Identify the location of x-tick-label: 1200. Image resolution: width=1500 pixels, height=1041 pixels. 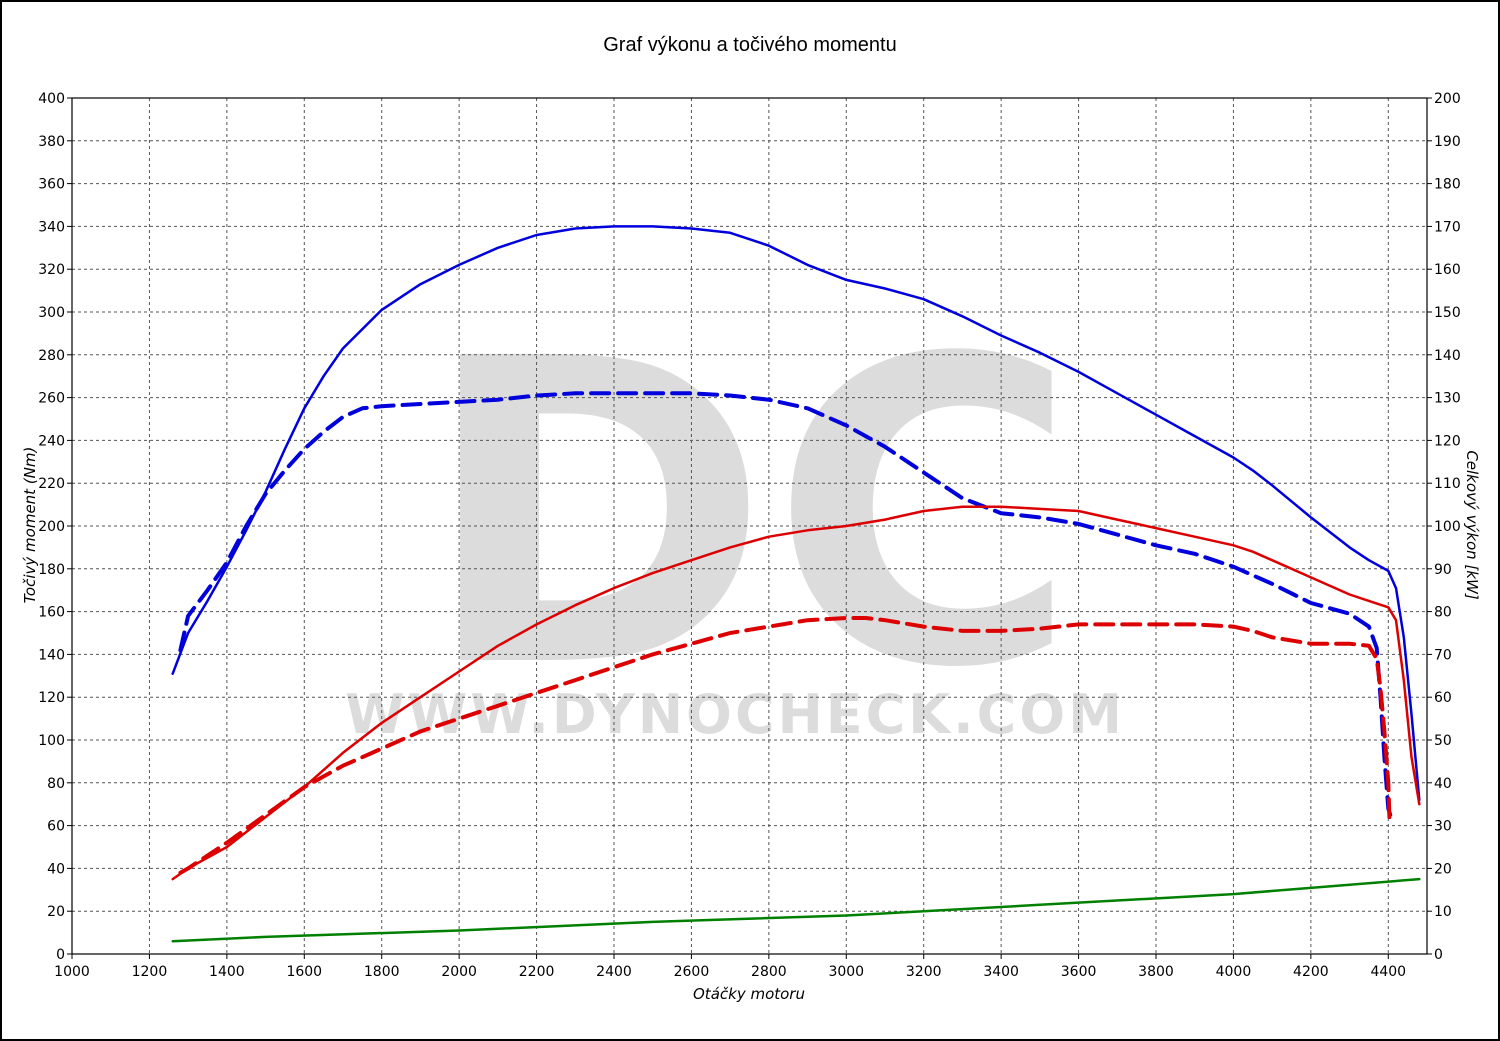
(150, 972).